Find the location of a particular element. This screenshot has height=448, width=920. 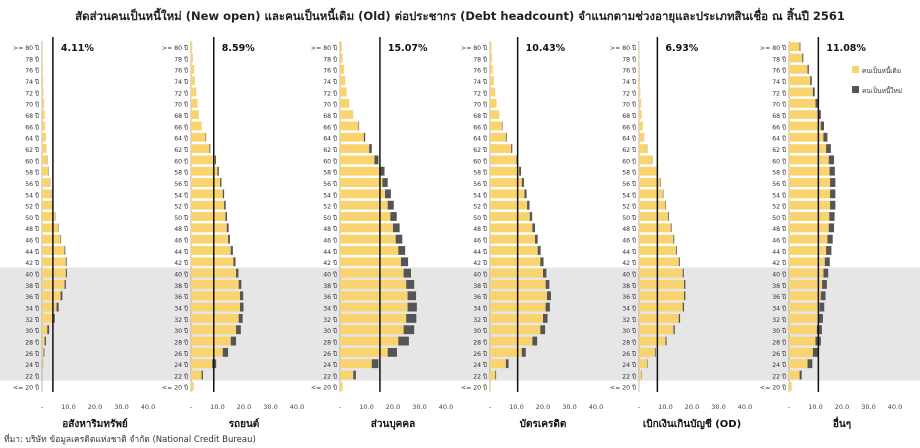

panel-3-age-tick-label: 44 ปี is located at coordinates (480, 252).